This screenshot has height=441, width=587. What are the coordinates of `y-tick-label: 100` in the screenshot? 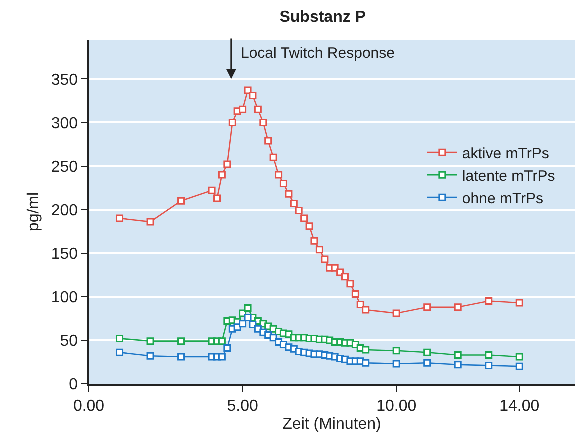 It's located at (64, 298).